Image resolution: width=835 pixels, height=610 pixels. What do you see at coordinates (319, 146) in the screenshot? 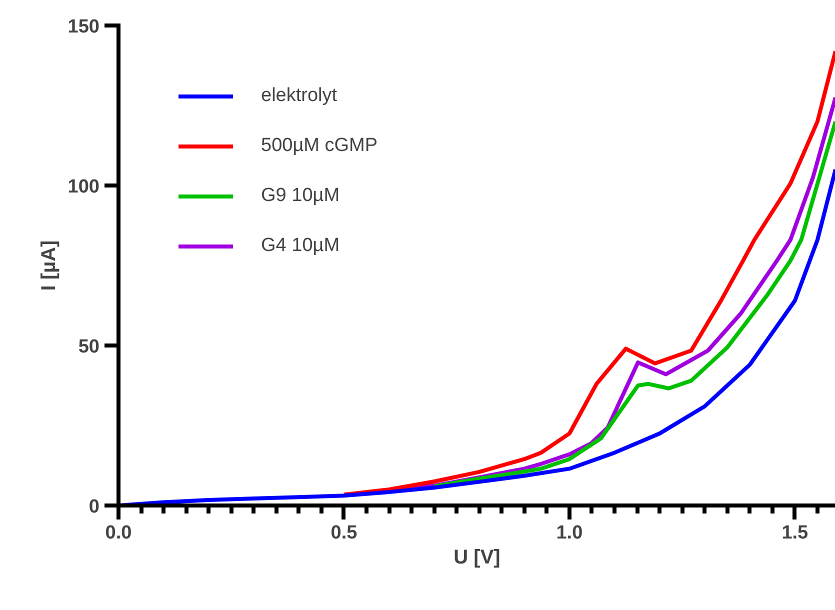
I see `legend-label: 500µM cGMP` at bounding box center [319, 146].